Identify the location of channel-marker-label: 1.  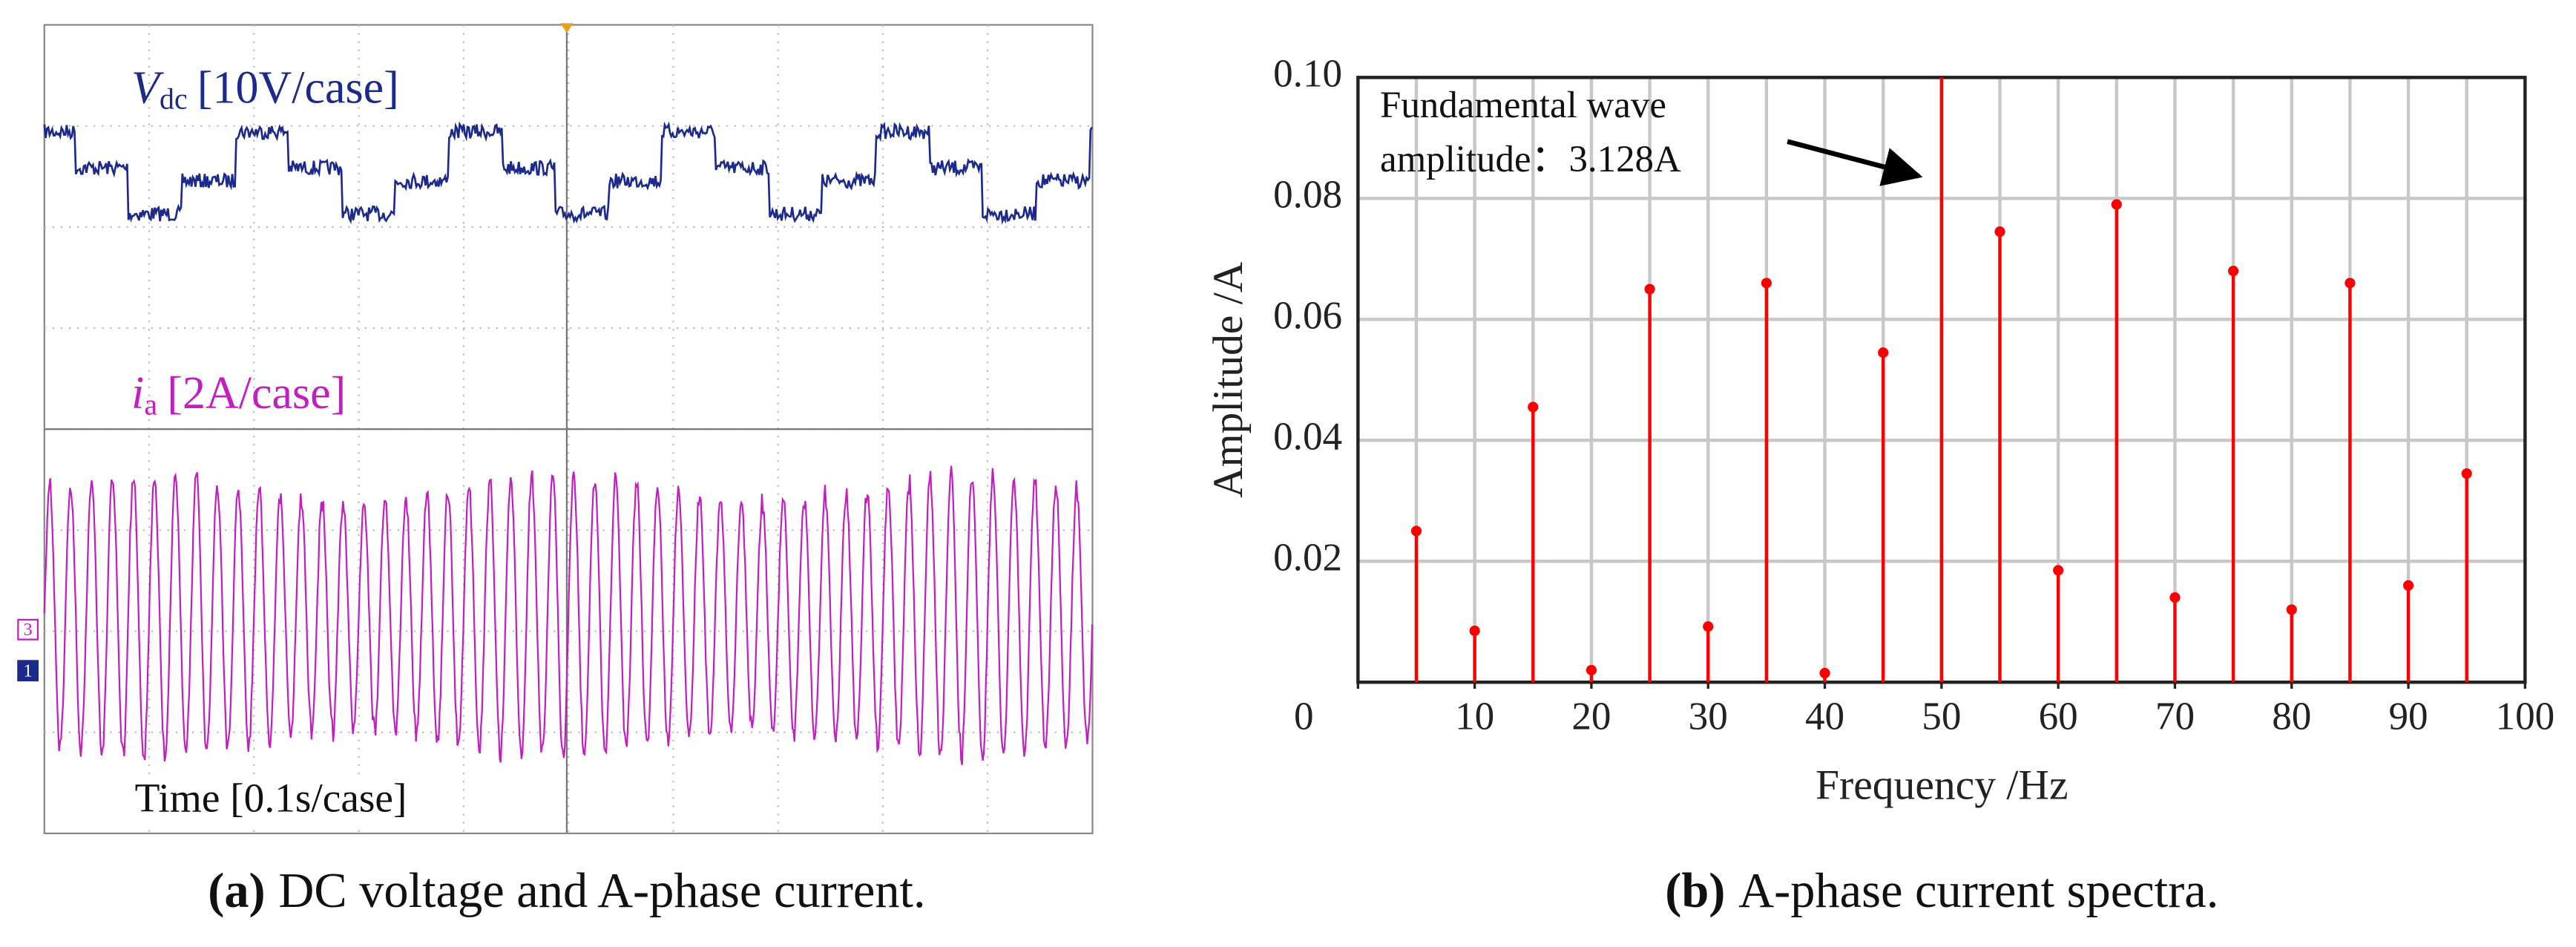
(28, 671).